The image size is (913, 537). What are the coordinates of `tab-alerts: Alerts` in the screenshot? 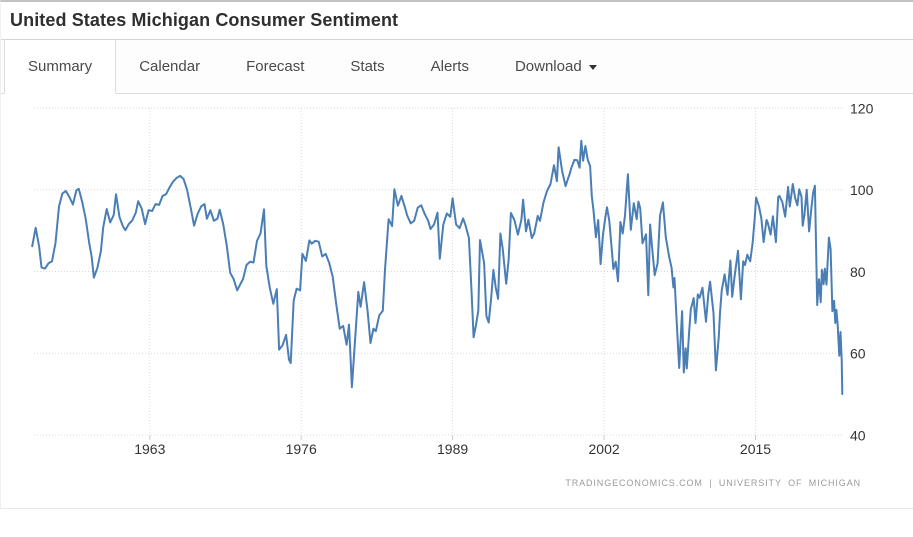 It's located at (450, 66).